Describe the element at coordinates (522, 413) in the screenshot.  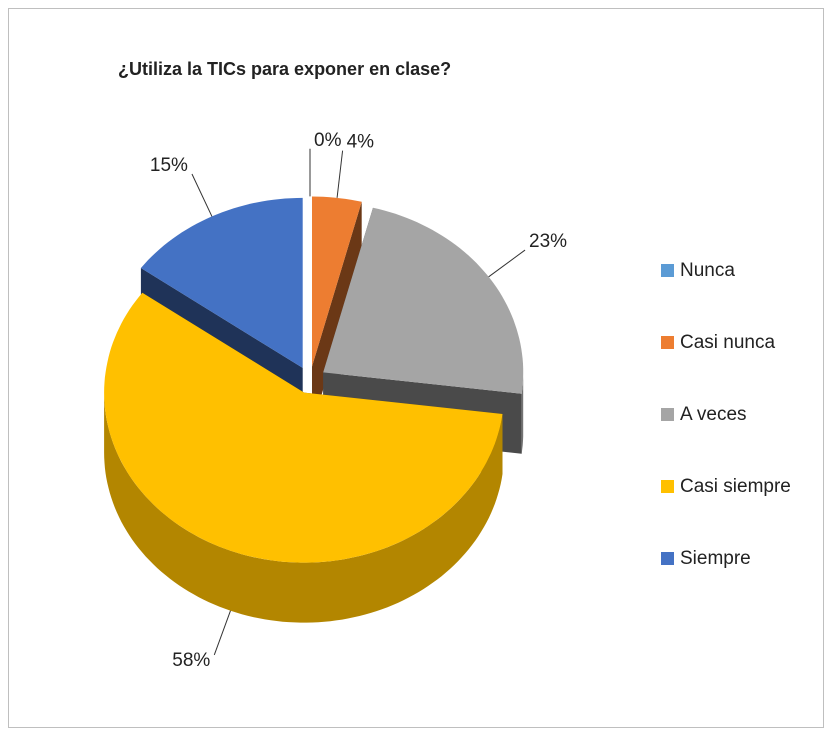
I see `slice-wall` at that location.